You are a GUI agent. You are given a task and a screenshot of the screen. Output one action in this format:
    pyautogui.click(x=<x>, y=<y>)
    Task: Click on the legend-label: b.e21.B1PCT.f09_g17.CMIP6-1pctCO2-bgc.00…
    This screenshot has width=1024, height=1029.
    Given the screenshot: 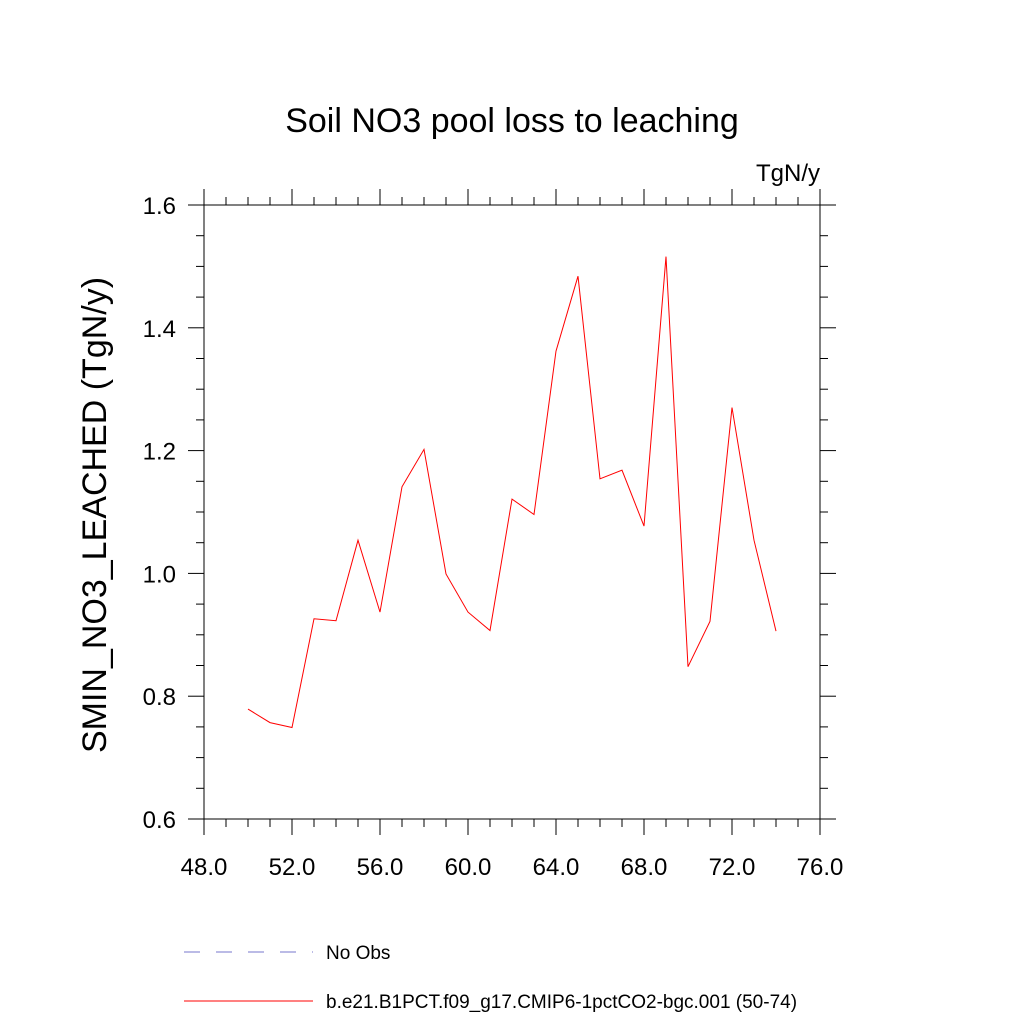 What is the action you would take?
    pyautogui.click(x=561, y=1002)
    